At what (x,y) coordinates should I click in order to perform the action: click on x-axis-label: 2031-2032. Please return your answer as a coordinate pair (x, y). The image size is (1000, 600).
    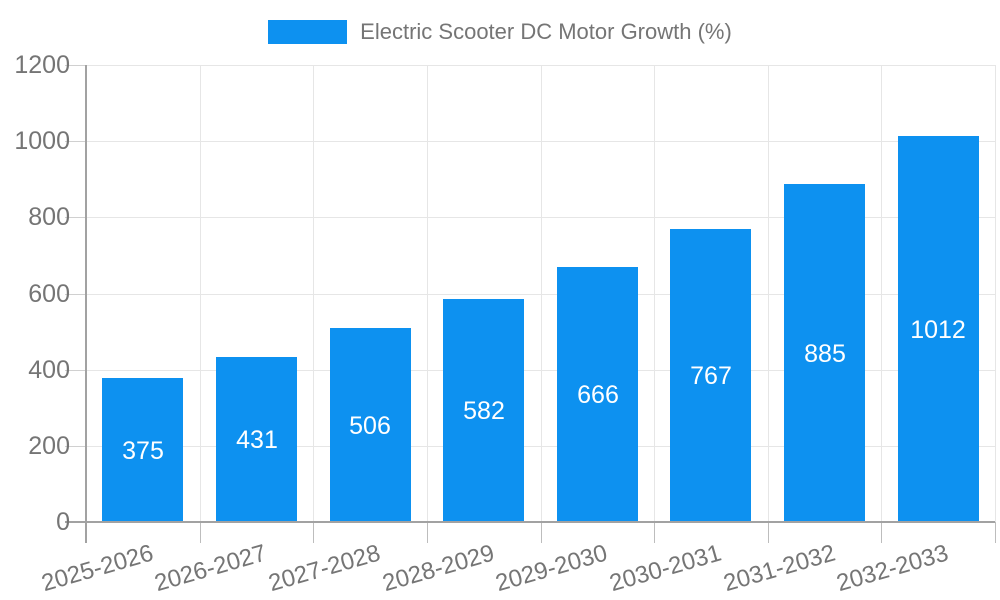
    Looking at the image, I should click on (779, 568).